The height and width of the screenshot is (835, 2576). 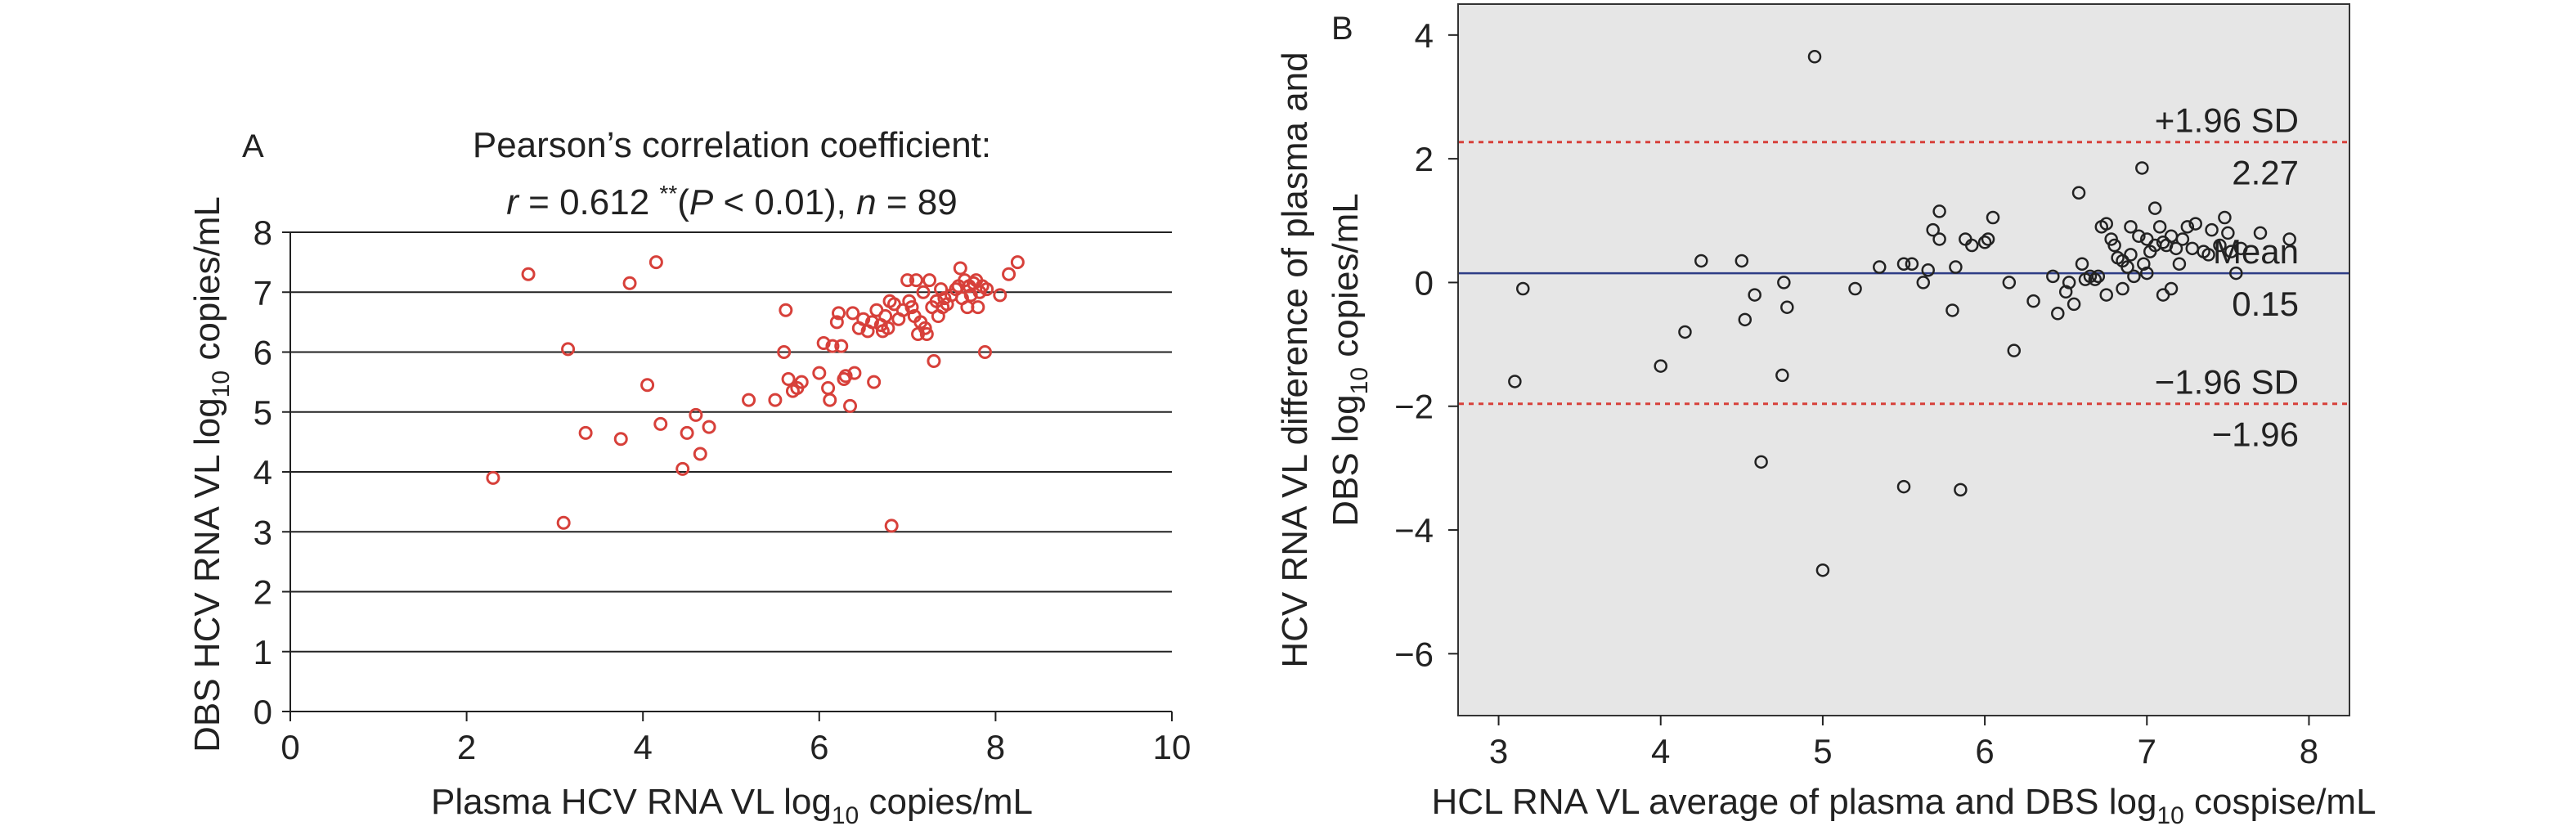 What do you see at coordinates (1414, 407) in the screenshot?
I see `y-tick-label: −2` at bounding box center [1414, 407].